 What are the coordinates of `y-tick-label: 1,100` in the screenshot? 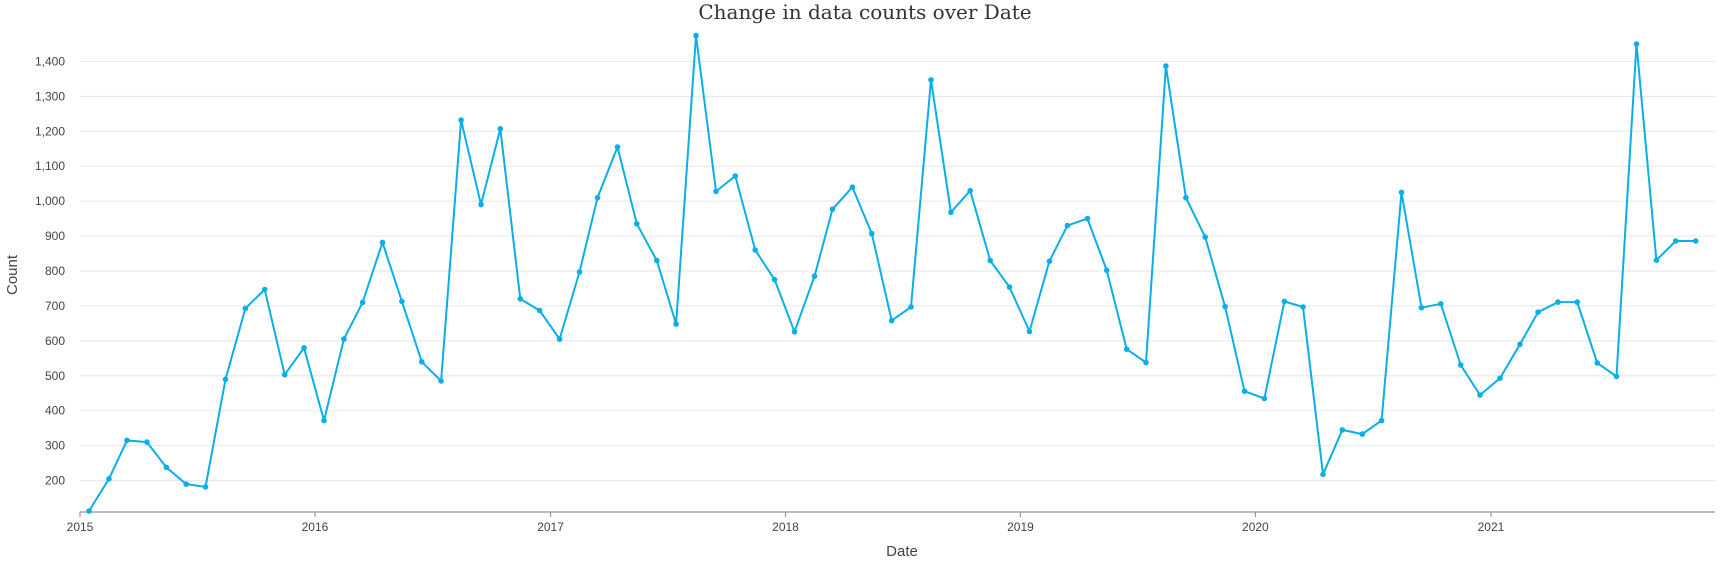 It's located at (50, 166).